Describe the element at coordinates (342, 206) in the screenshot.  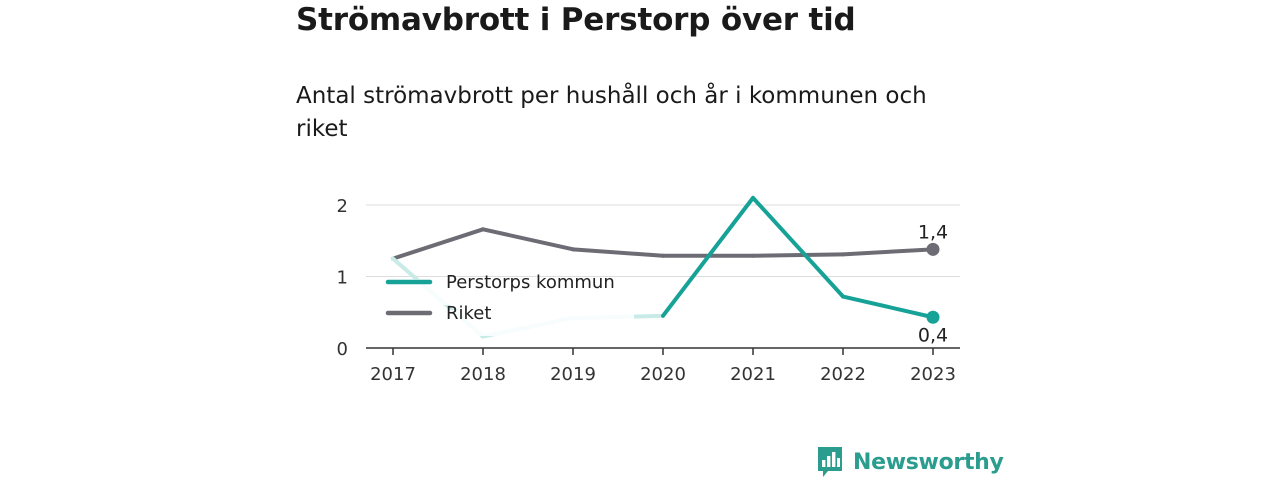
I see `y-tick-label: 2` at that location.